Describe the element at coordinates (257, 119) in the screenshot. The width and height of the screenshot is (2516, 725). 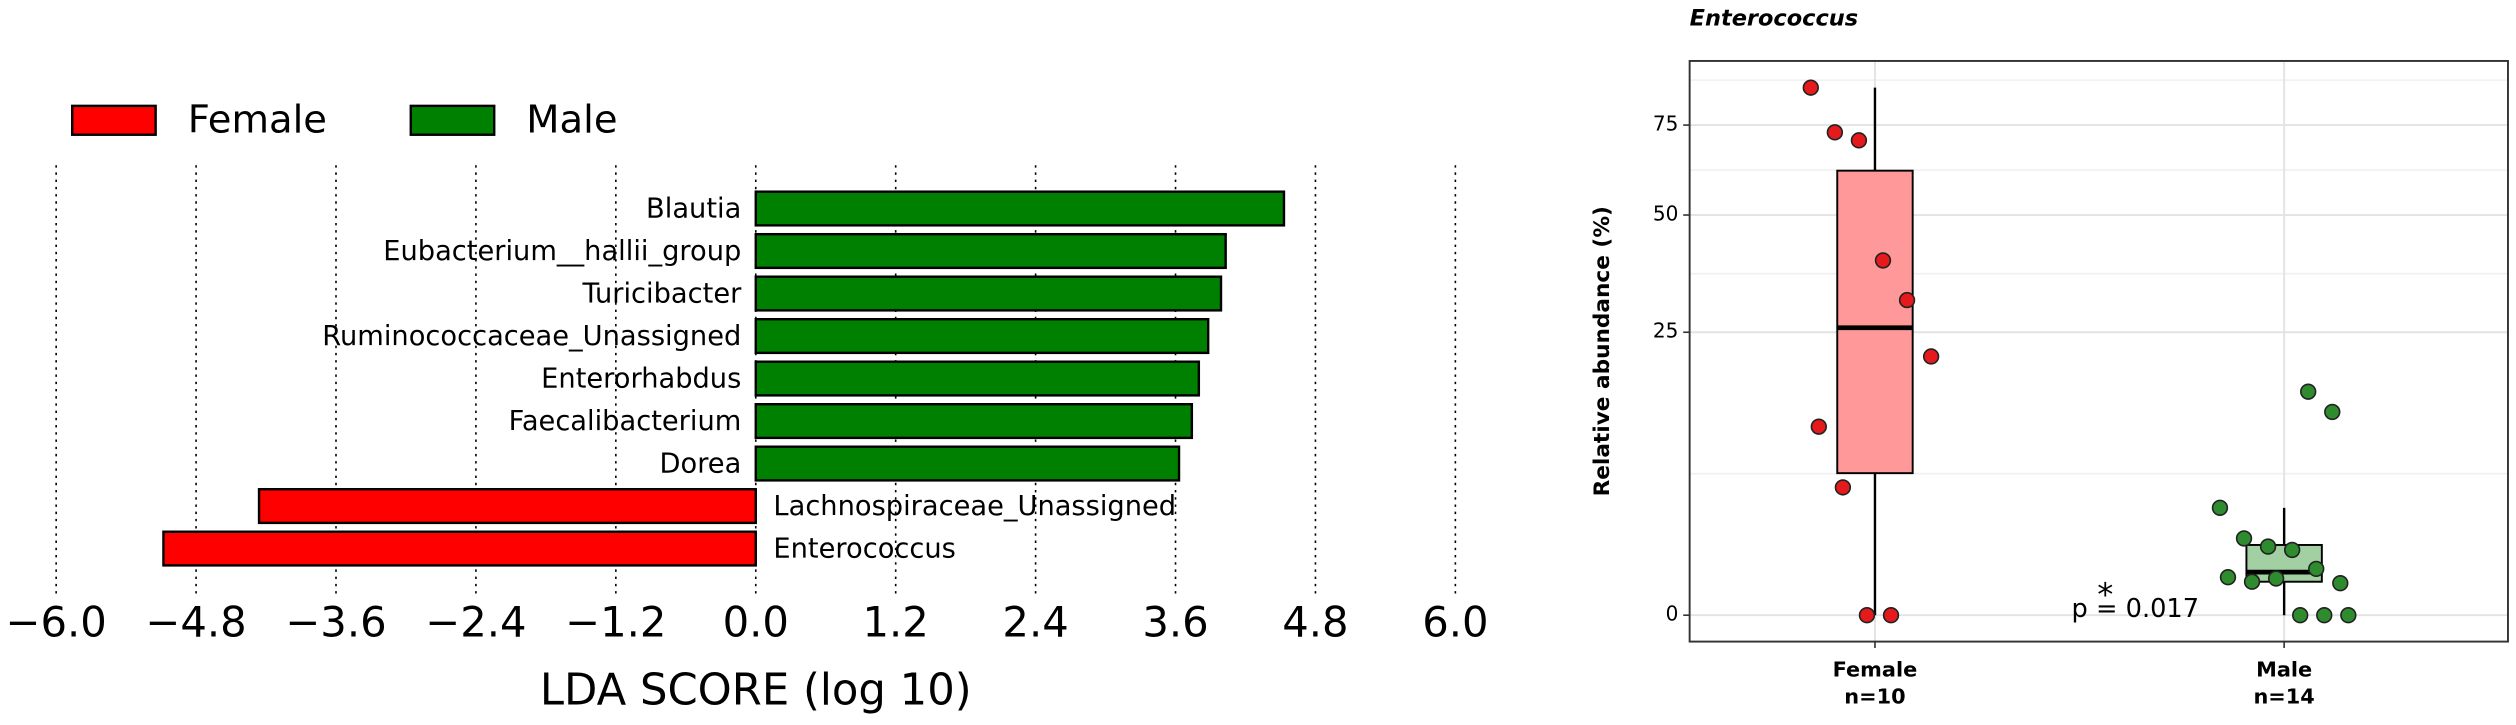
I see `legend-label: Female` at that location.